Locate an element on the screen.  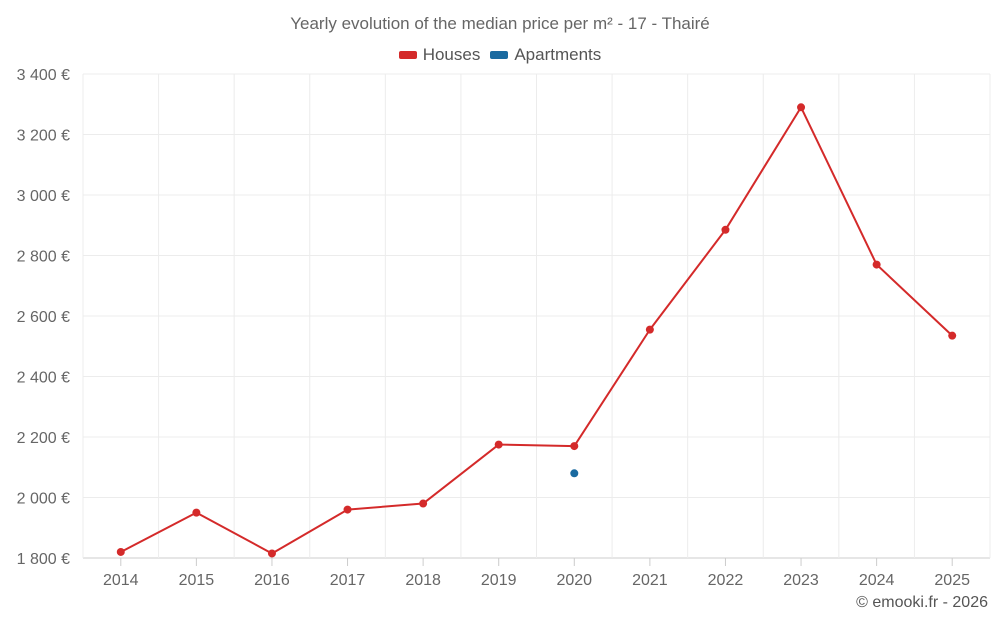
x-tick-label: 2014 is located at coordinates (121, 580).